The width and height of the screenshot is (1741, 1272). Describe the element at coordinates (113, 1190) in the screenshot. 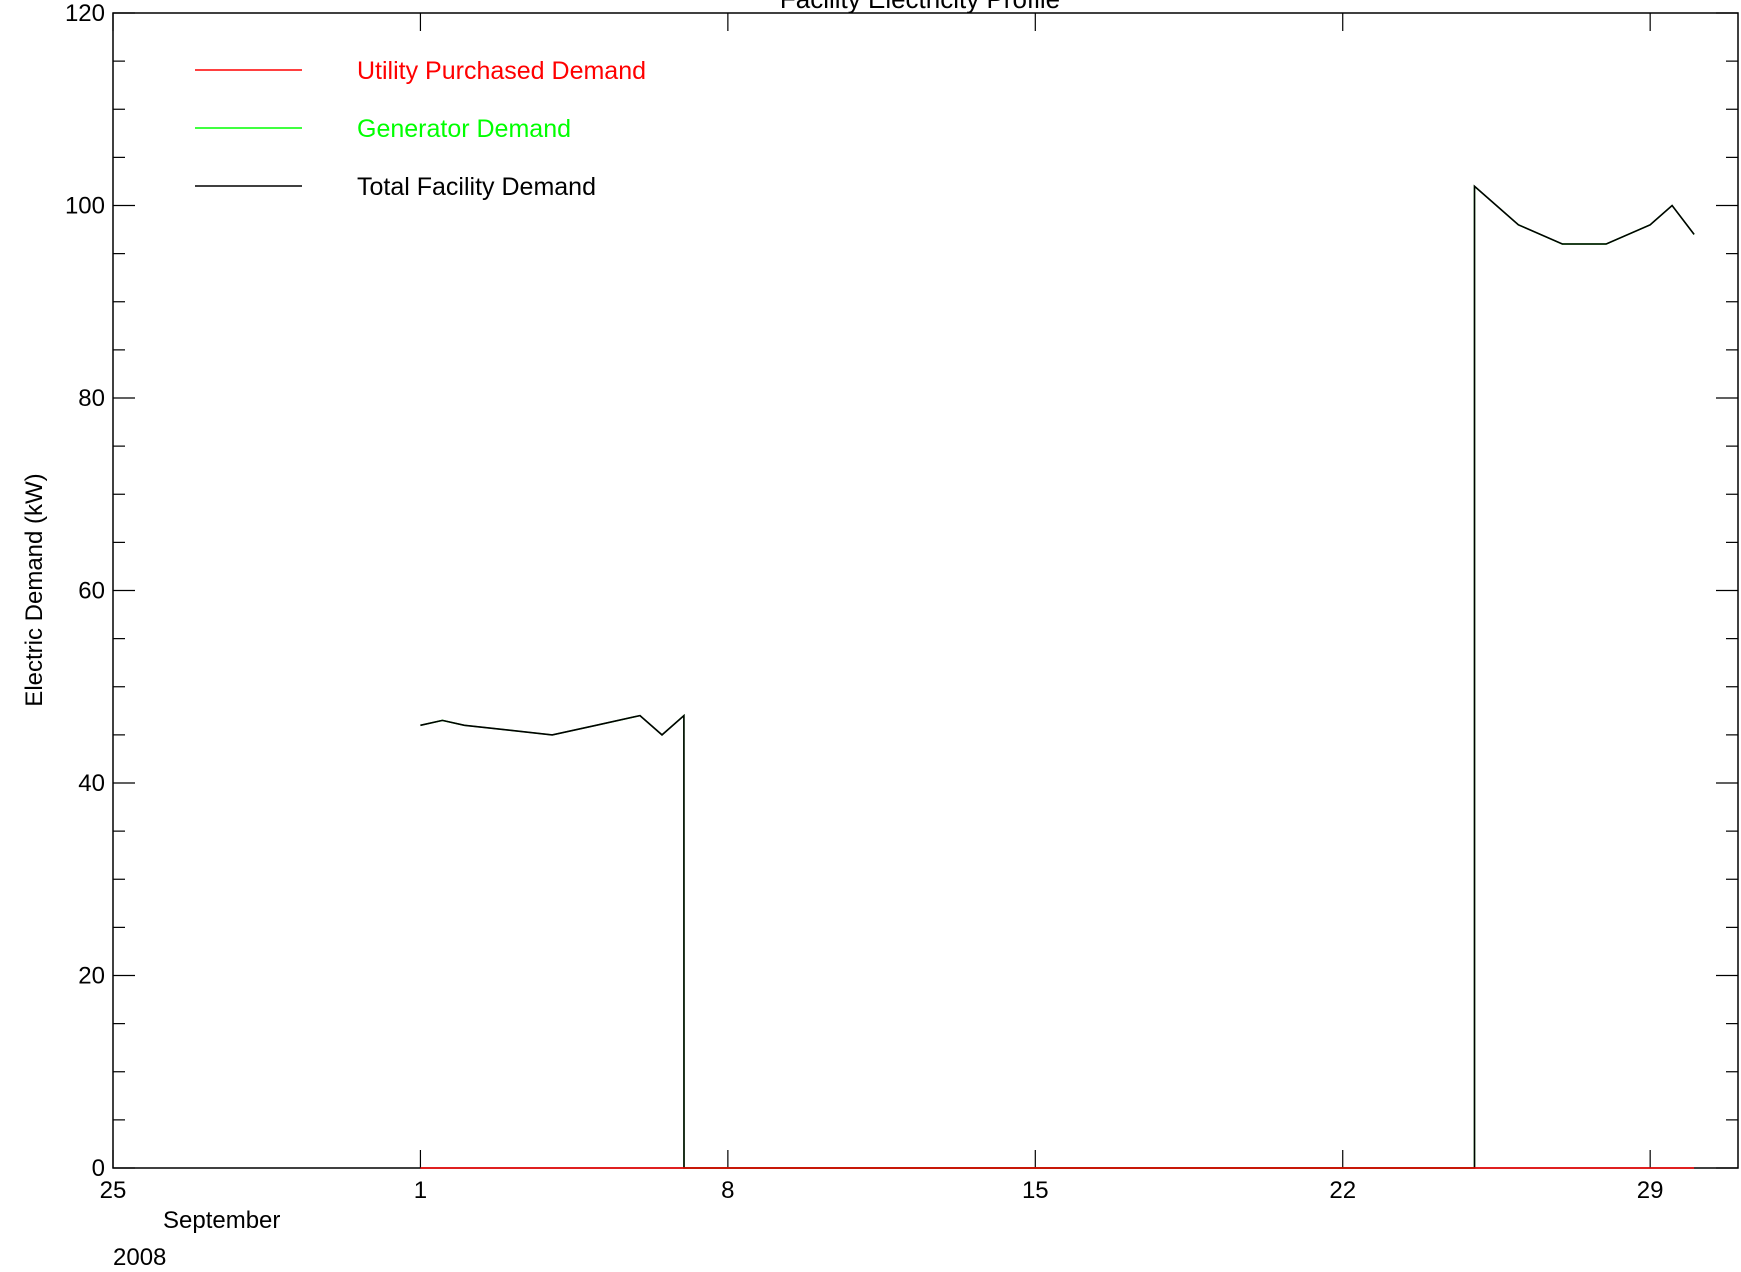

I see `x-tick-label: 25` at that location.